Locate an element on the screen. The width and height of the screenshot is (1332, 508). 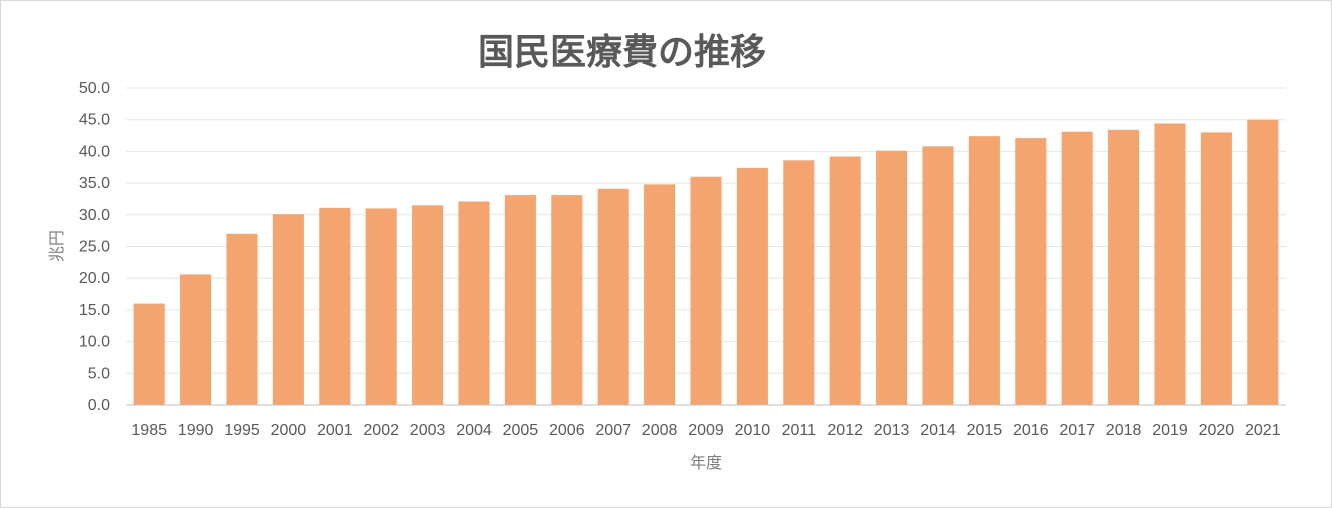
bar-1995 is located at coordinates (242, 319).